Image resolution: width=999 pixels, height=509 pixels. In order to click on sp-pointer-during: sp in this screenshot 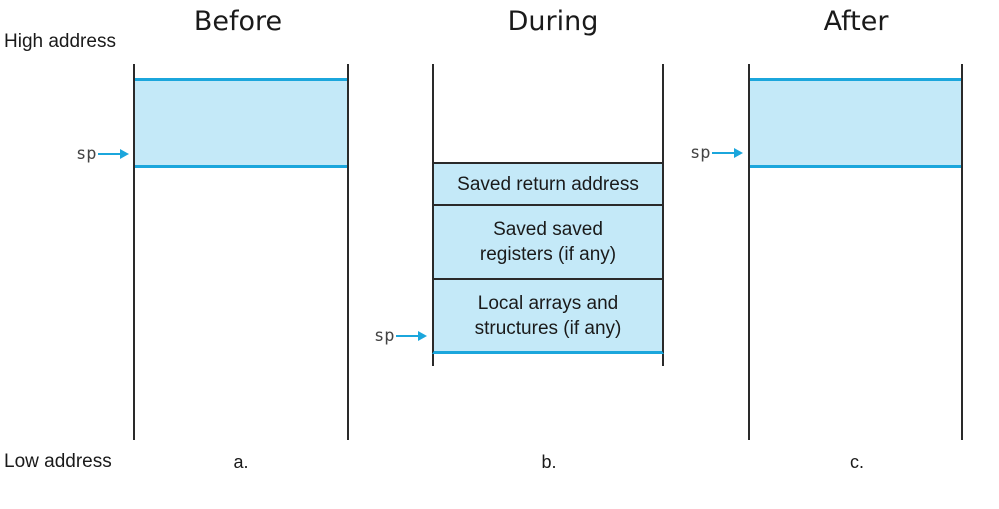, I will do `click(401, 336)`.